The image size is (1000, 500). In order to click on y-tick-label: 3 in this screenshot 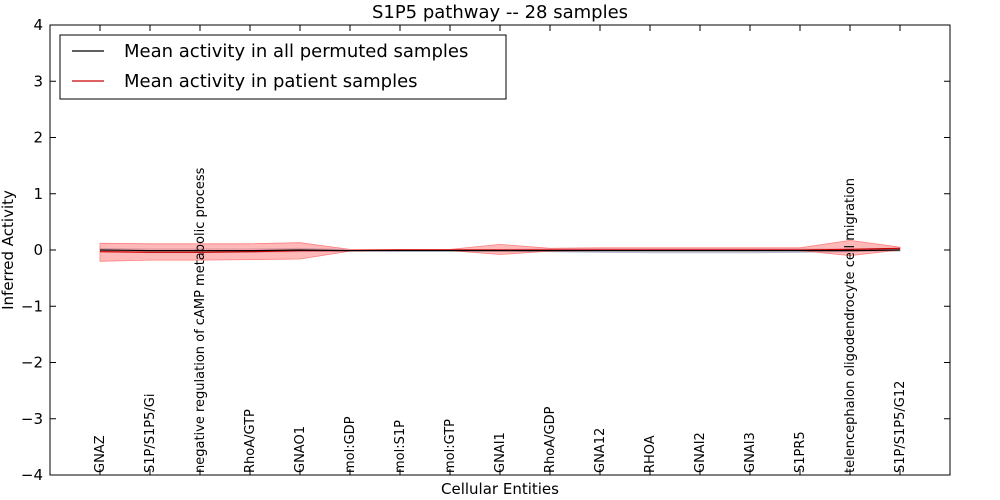, I will do `click(38, 81)`.